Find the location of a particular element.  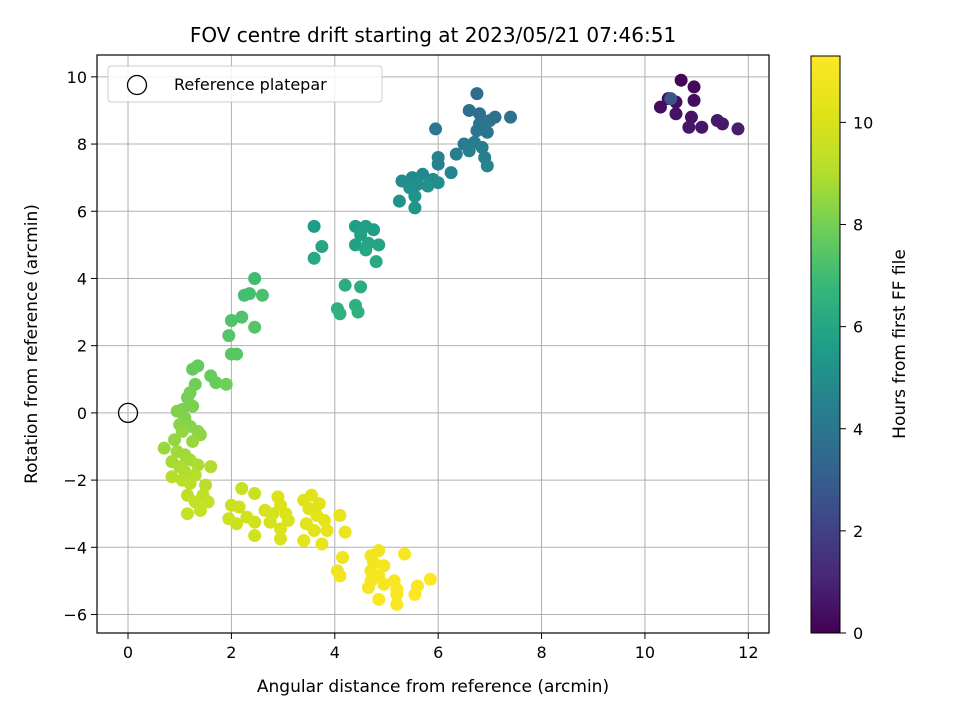

y-tick-label: −2 is located at coordinates (75, 480).